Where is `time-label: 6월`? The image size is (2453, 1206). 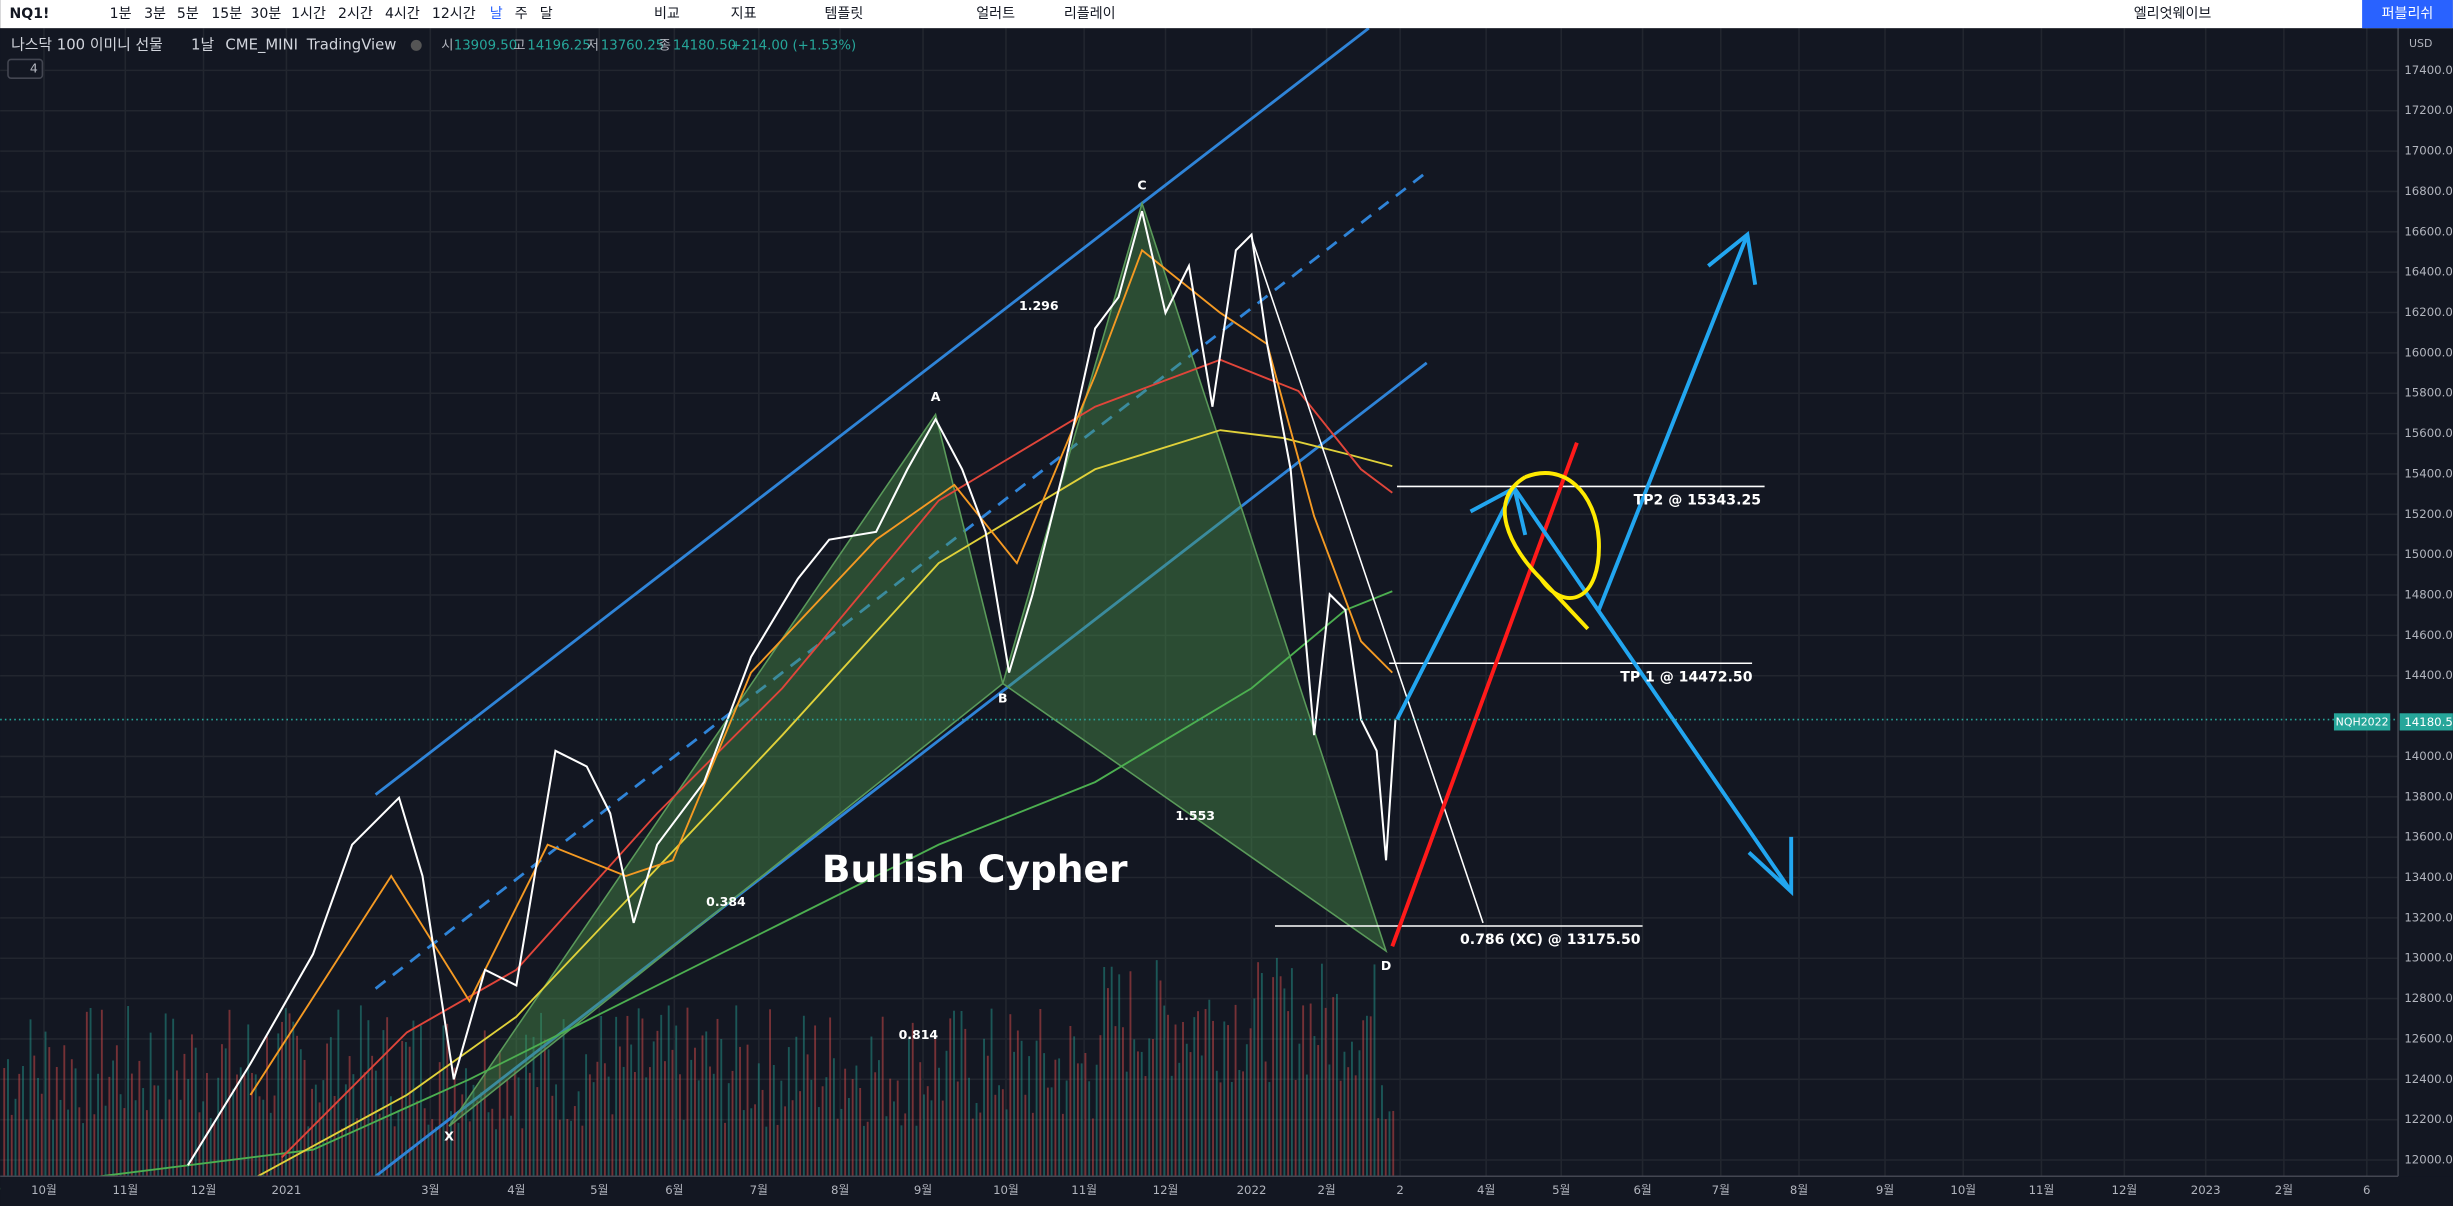
time-label: 6월 is located at coordinates (674, 1190).